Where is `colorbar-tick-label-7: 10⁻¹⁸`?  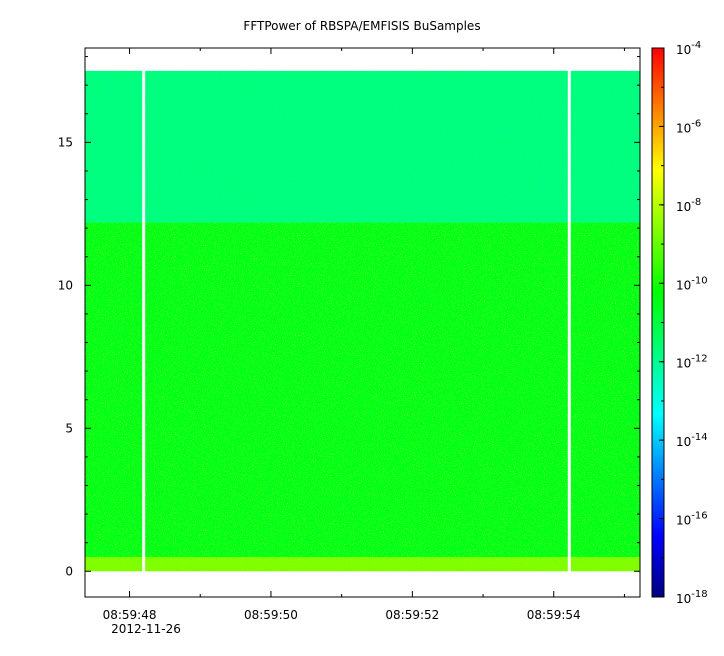 colorbar-tick-label-7: 10⁻¹⁸ is located at coordinates (692, 597).